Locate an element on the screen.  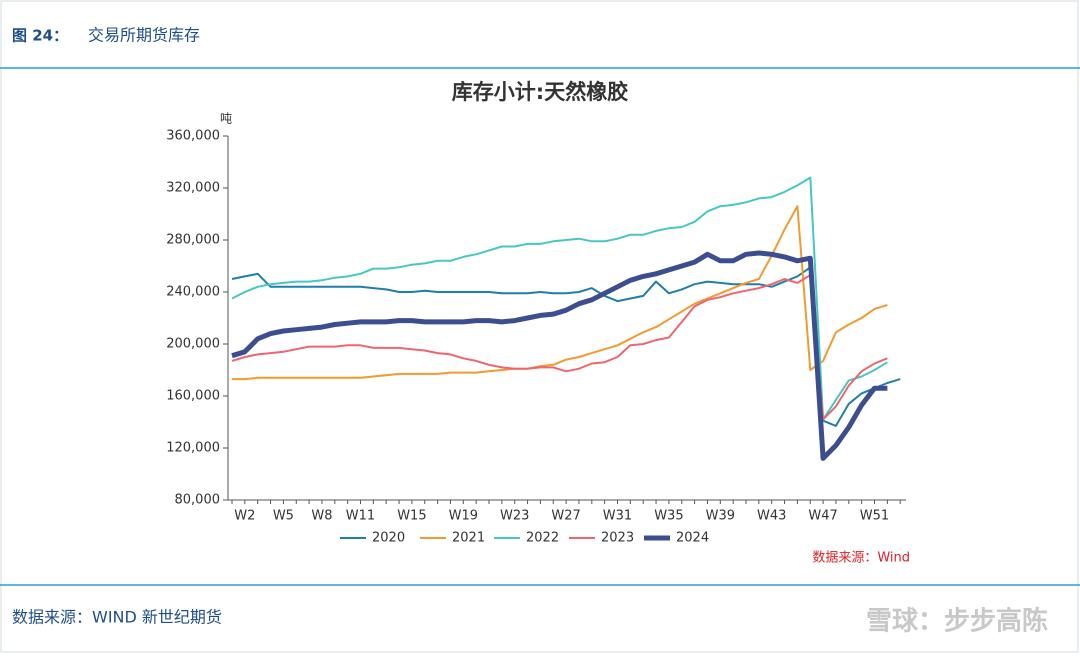
y-tick-label: 200,000 is located at coordinates (193, 344).